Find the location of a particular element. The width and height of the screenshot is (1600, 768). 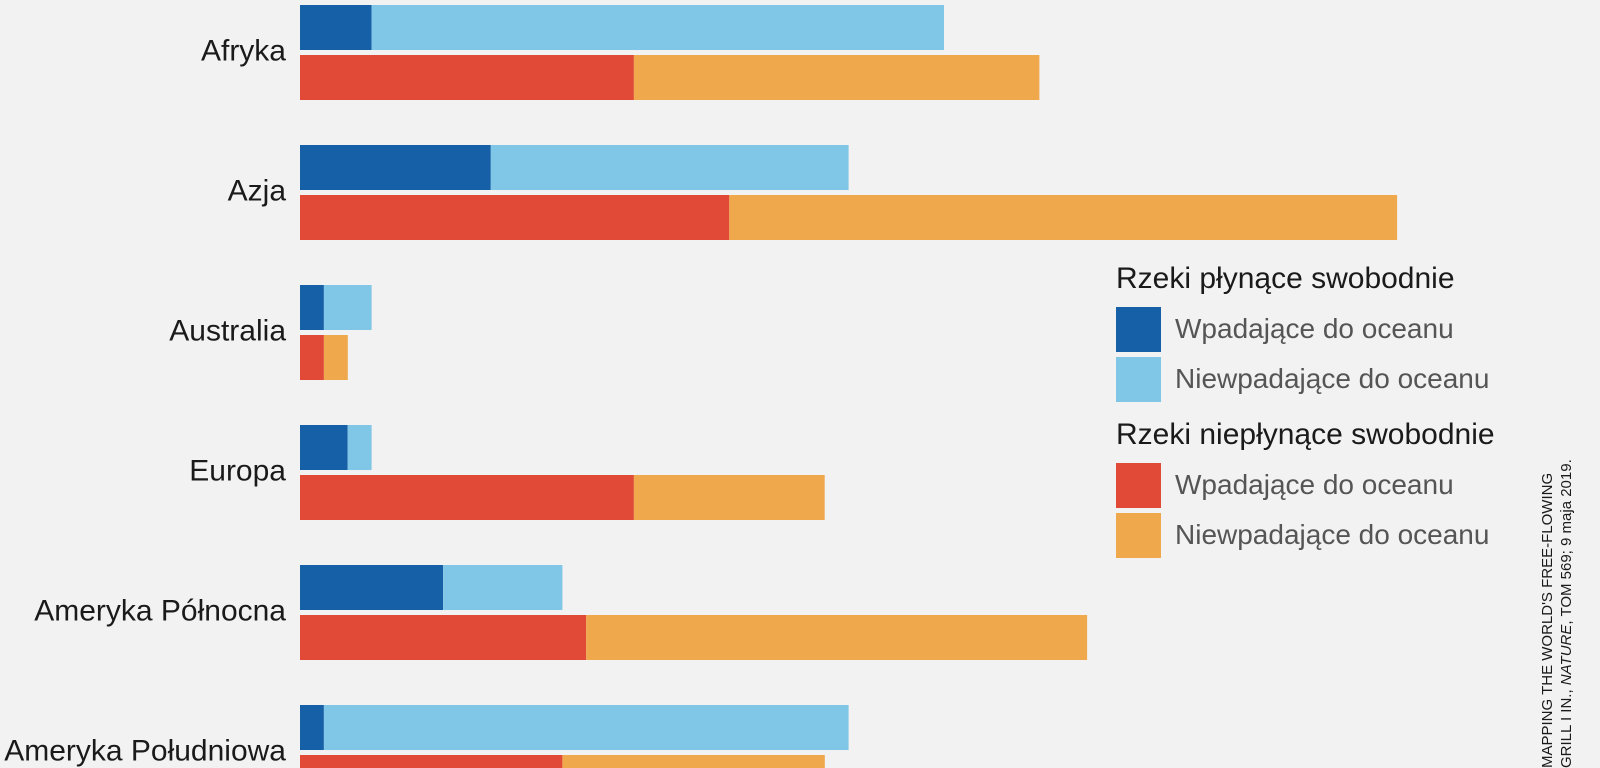

bar-ameryka-polnocna-group2-series1 is located at coordinates (443, 637).